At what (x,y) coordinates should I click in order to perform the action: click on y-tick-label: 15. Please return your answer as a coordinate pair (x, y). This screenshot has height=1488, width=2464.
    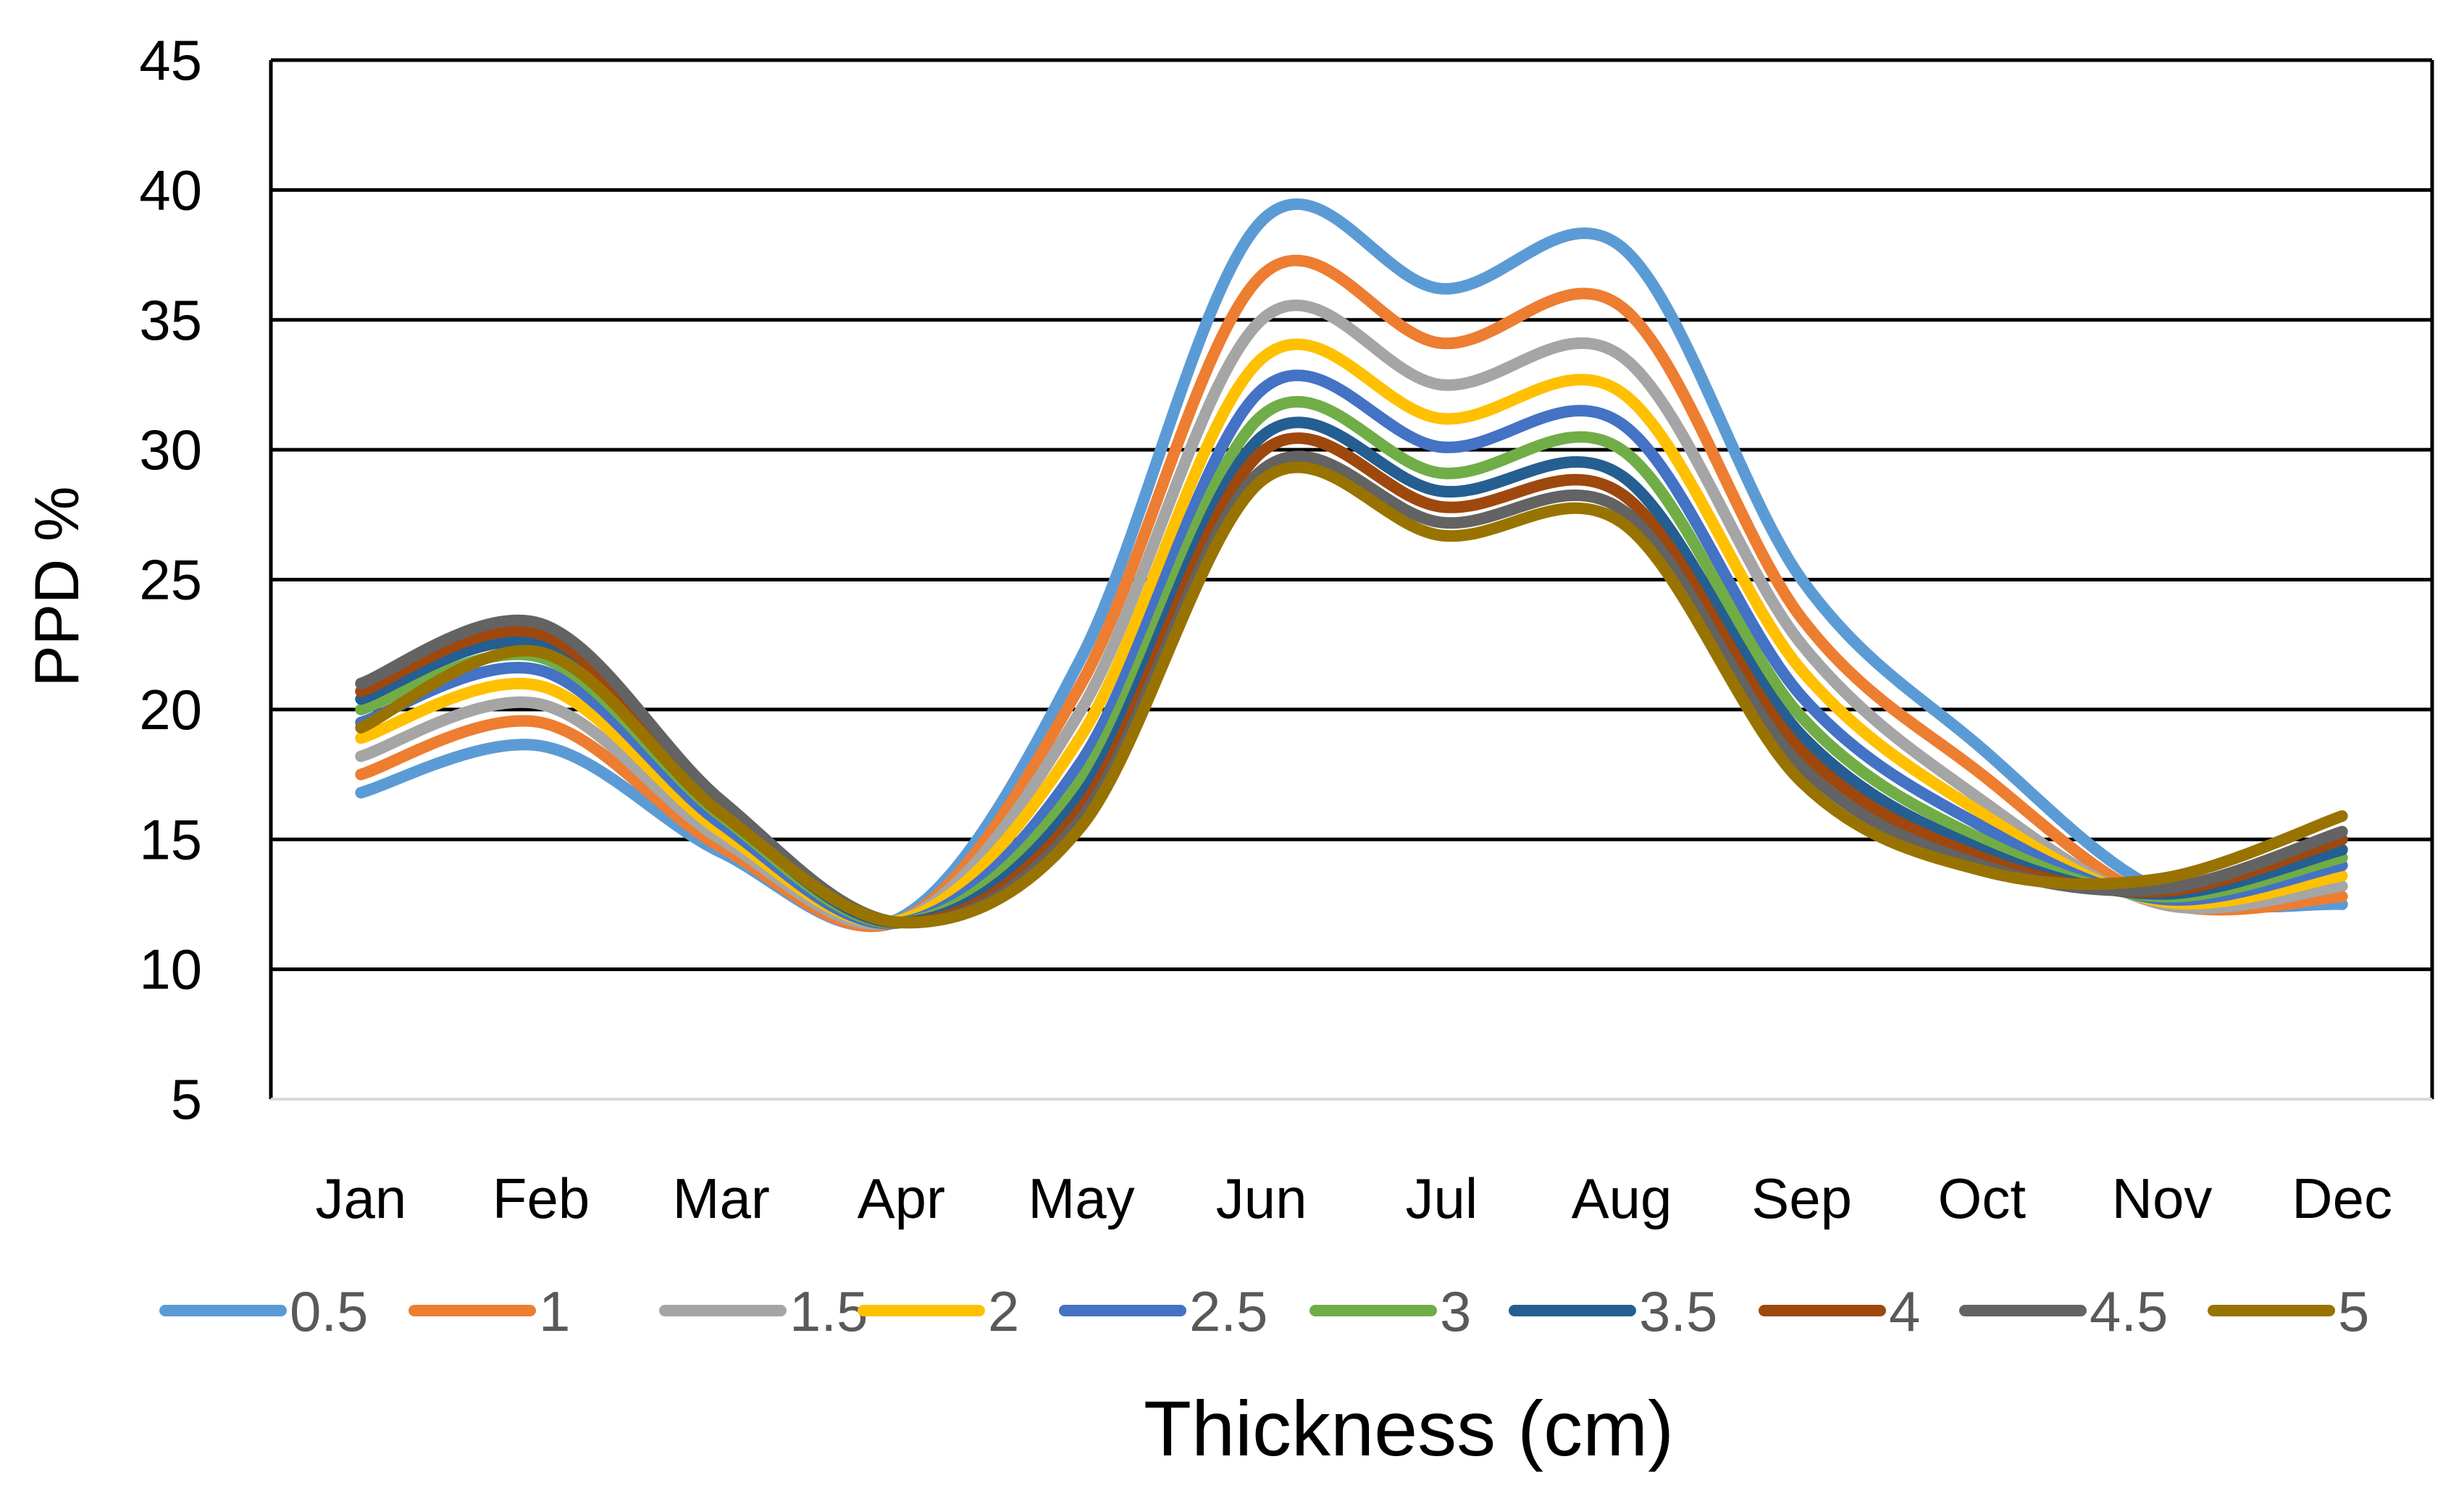
    Looking at the image, I should click on (170, 839).